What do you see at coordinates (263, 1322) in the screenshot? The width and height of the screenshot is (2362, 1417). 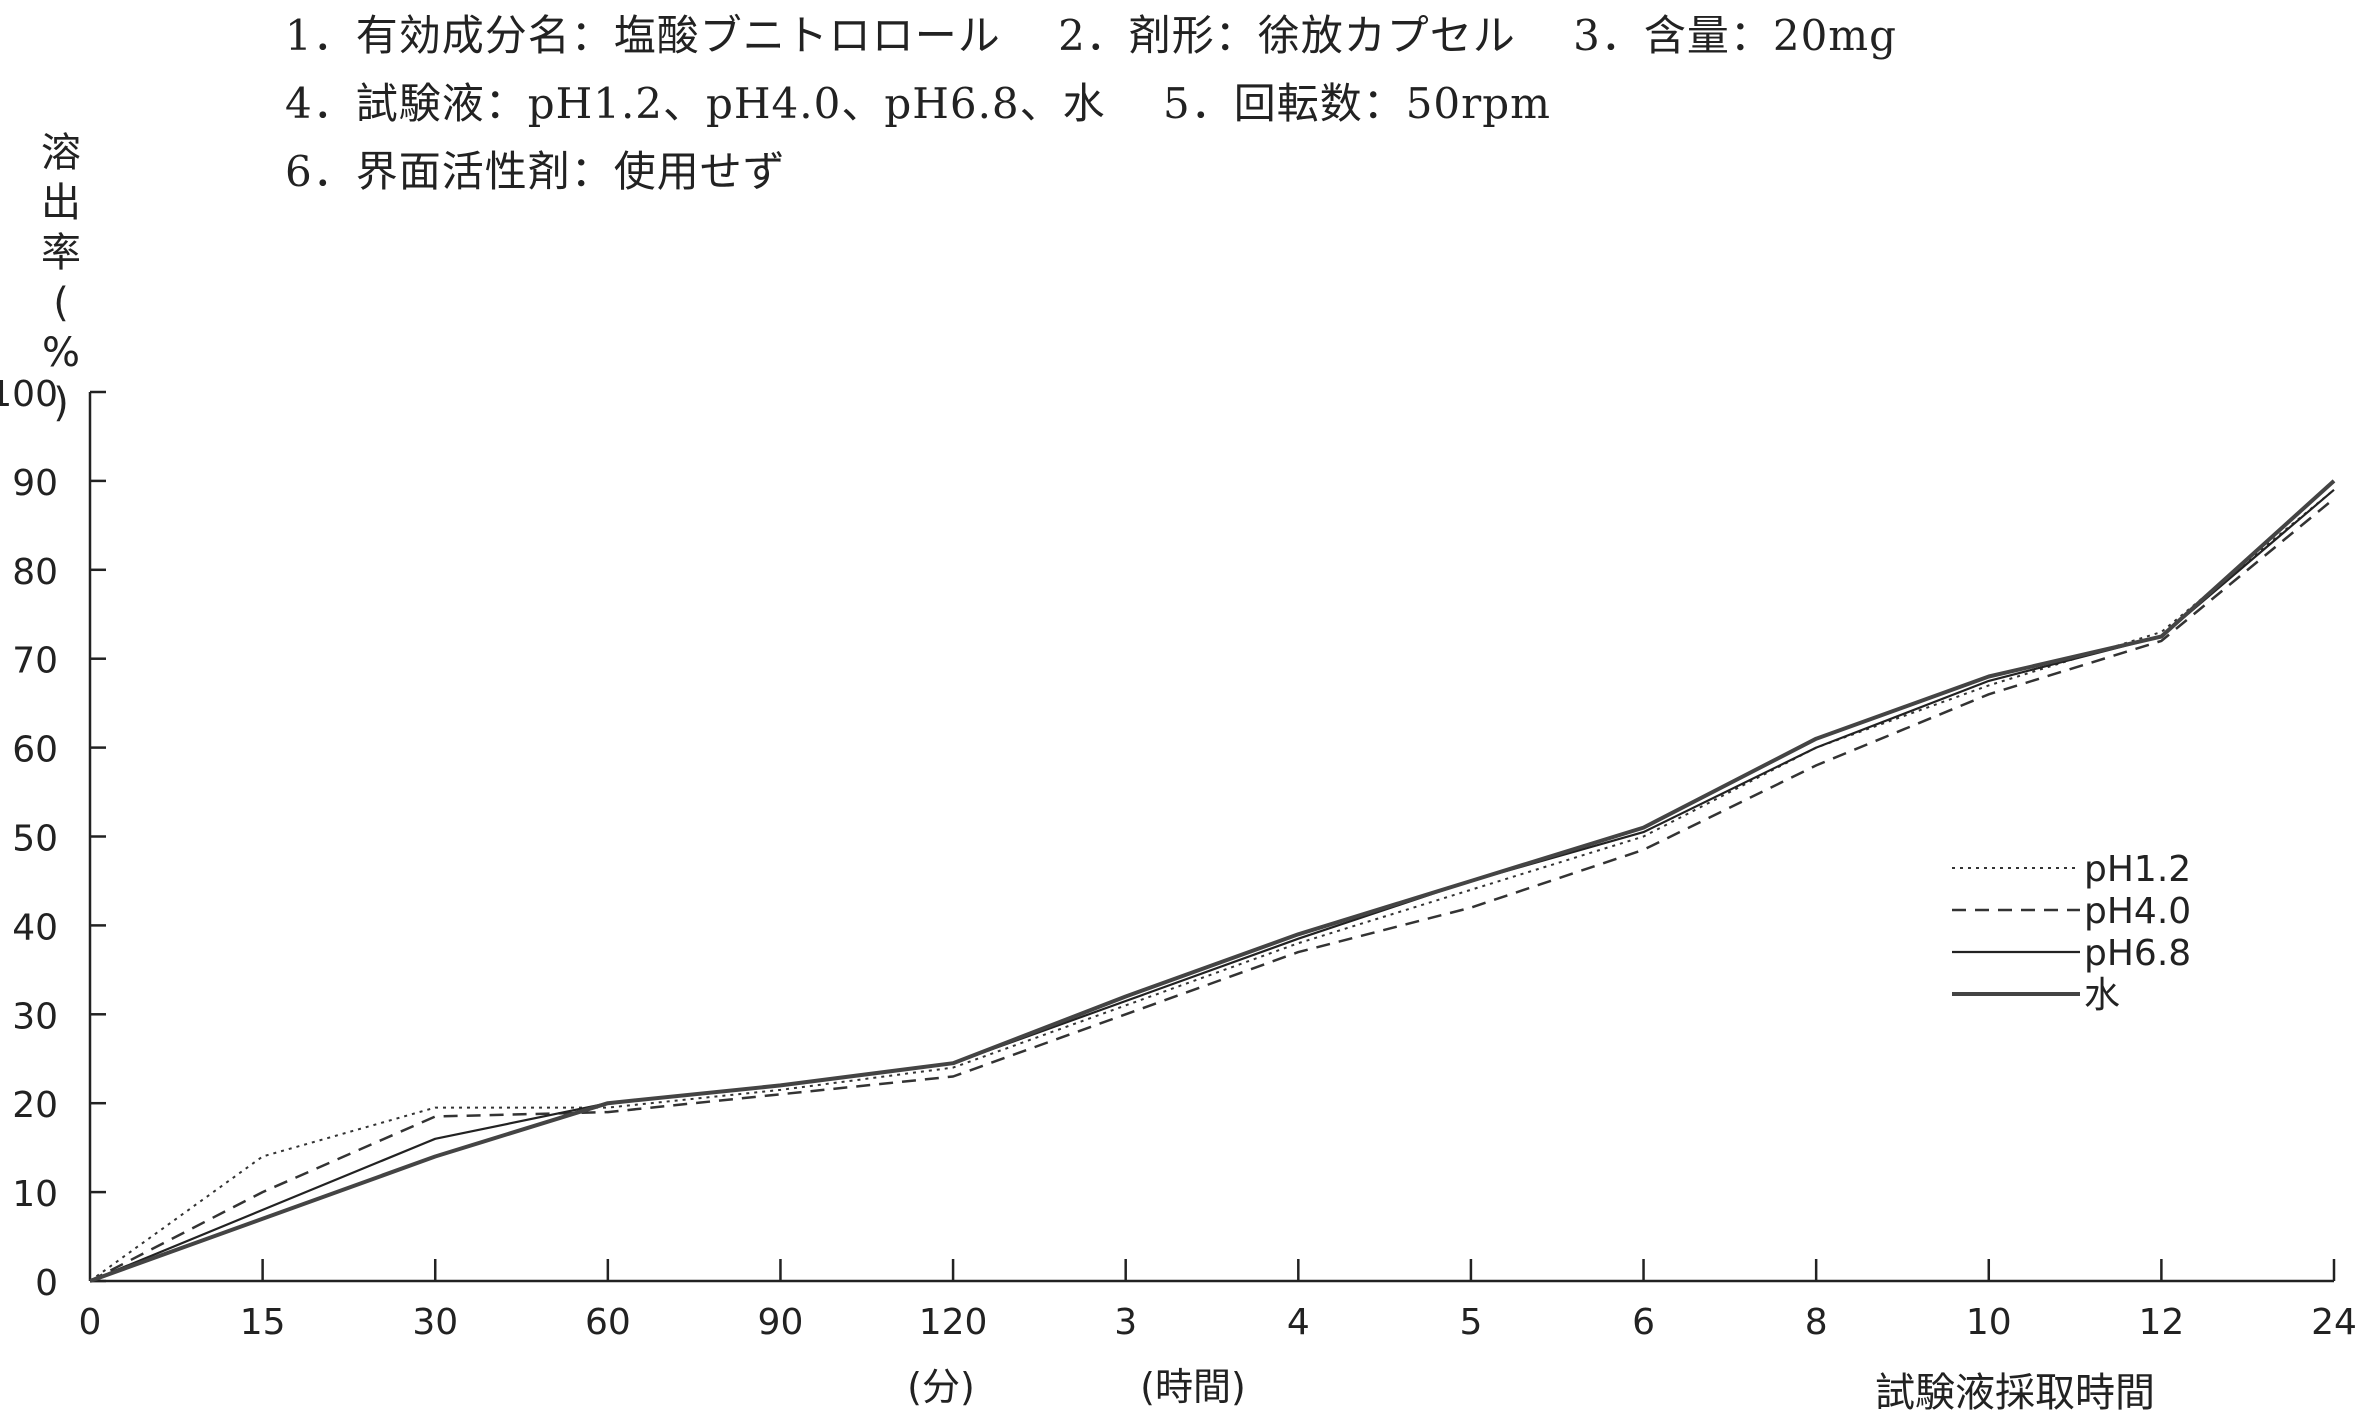 I see `x-tick-label: 15` at bounding box center [263, 1322].